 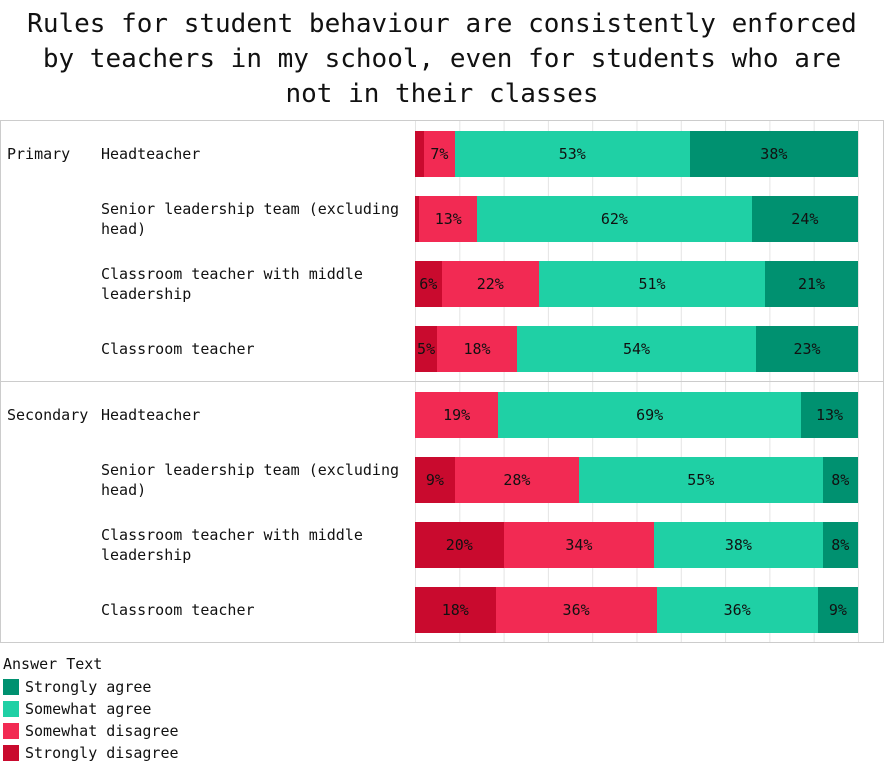 I want to click on bar-segment: 55%, so click(x=700, y=479).